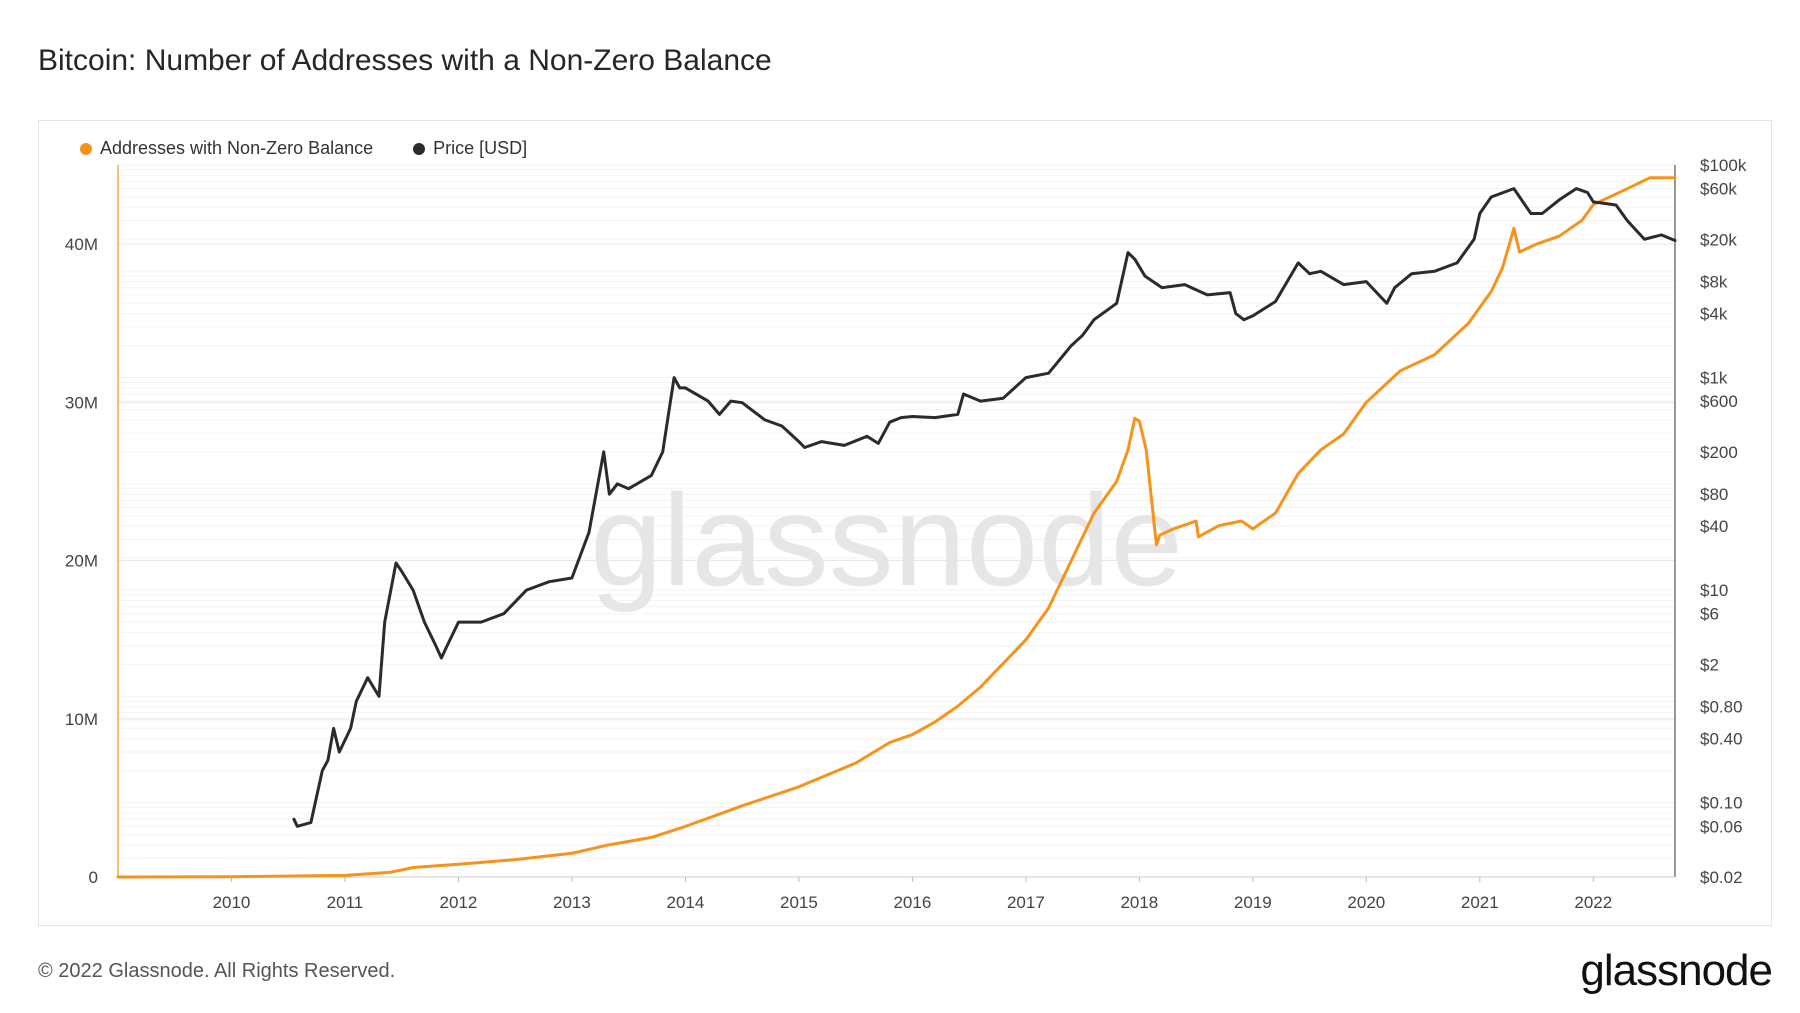  I want to click on y-right-tick-label: $6, so click(1709, 614).